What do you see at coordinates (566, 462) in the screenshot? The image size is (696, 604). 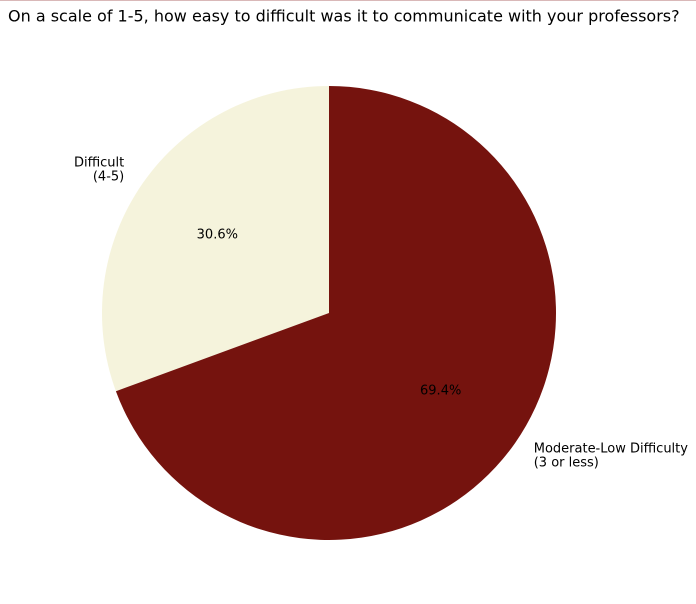 I see `category-label: (3 or less)` at bounding box center [566, 462].